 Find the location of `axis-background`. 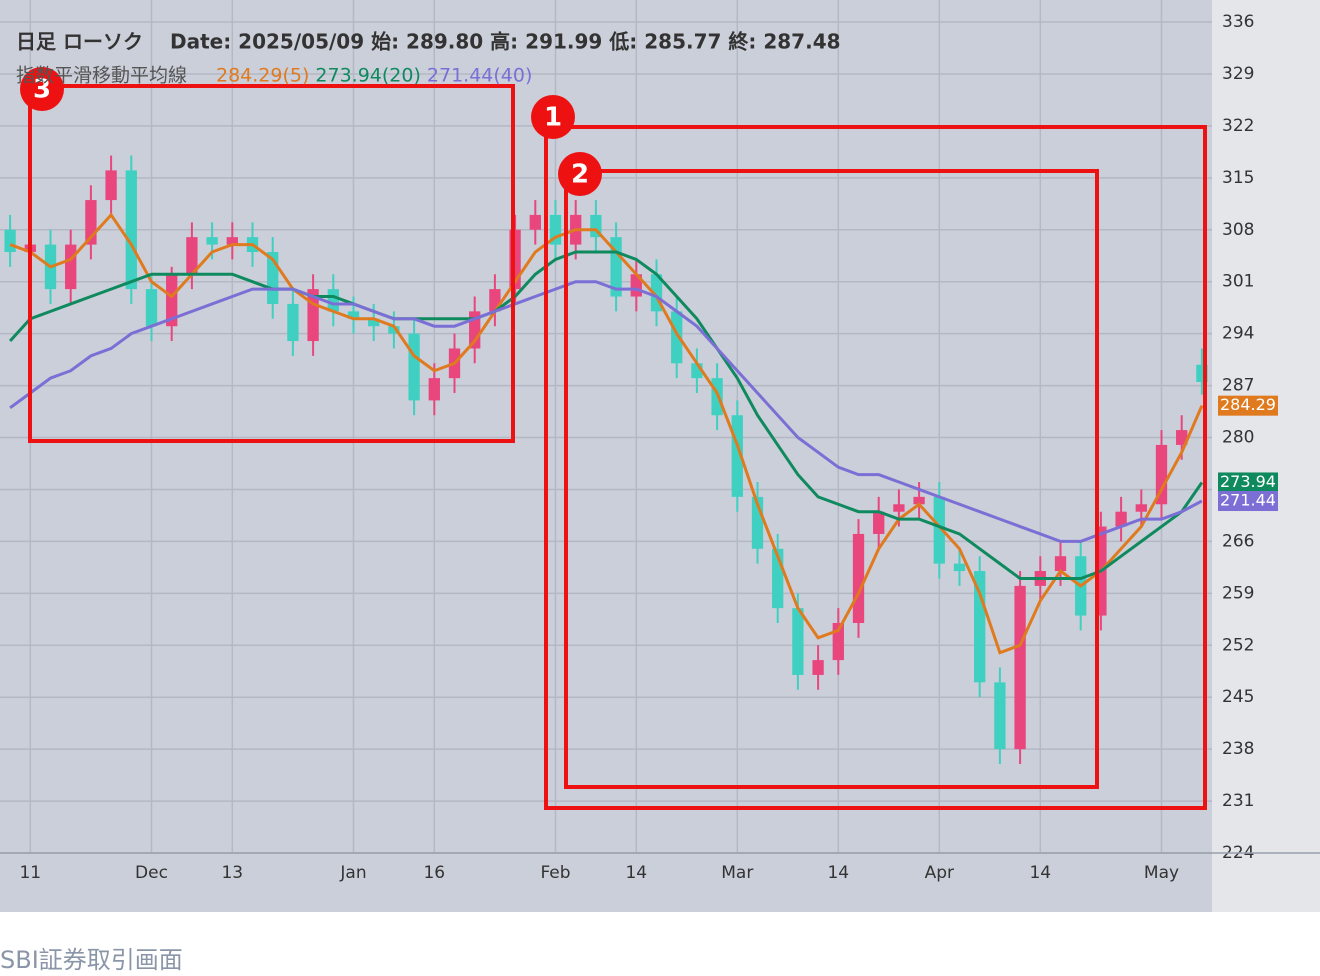

axis-background is located at coordinates (1266, 456).